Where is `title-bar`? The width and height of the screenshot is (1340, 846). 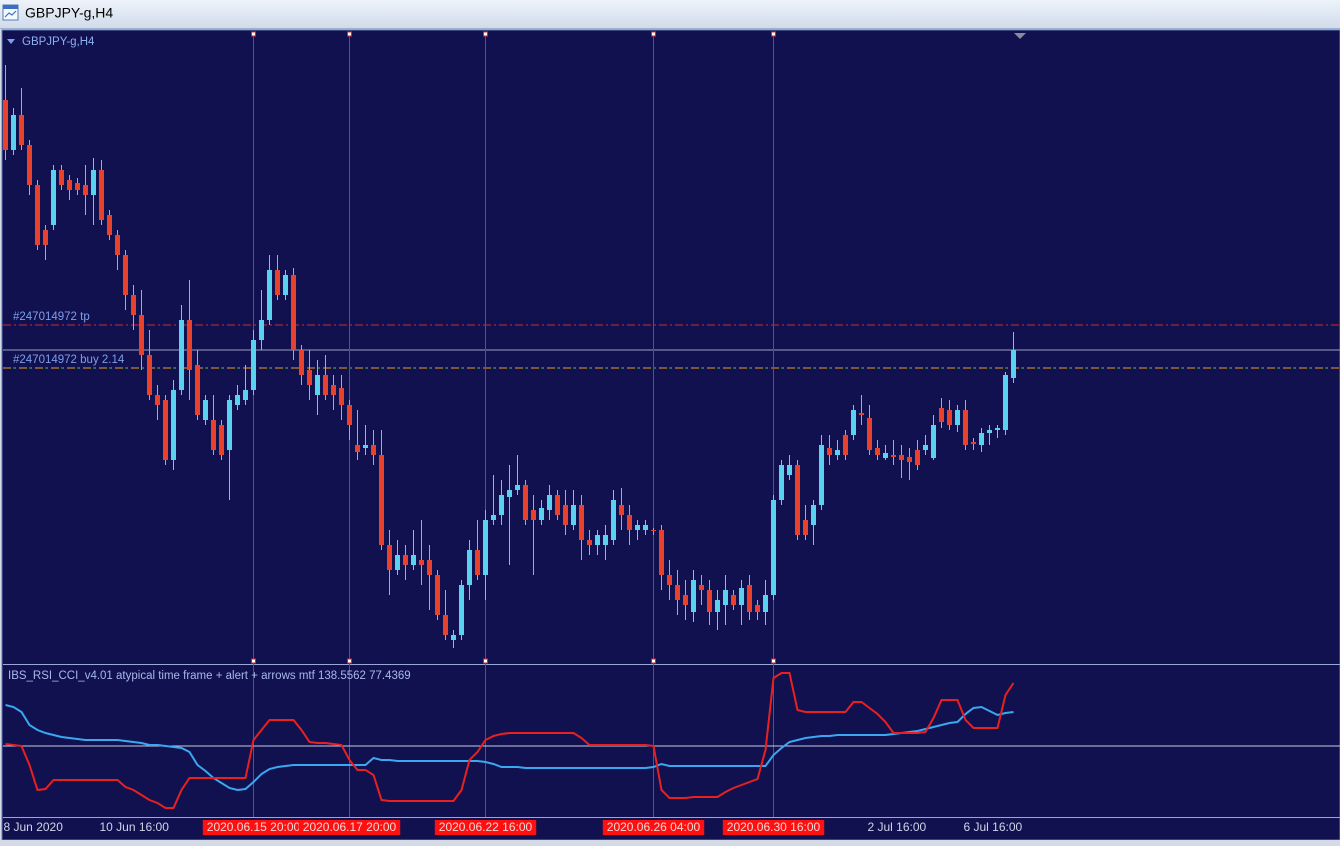 title-bar is located at coordinates (670, 14).